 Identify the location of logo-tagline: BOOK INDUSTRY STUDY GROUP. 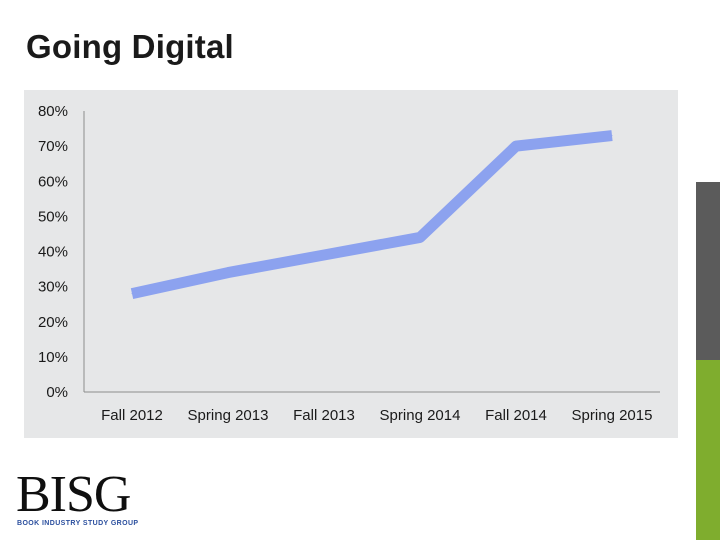
(78, 523).